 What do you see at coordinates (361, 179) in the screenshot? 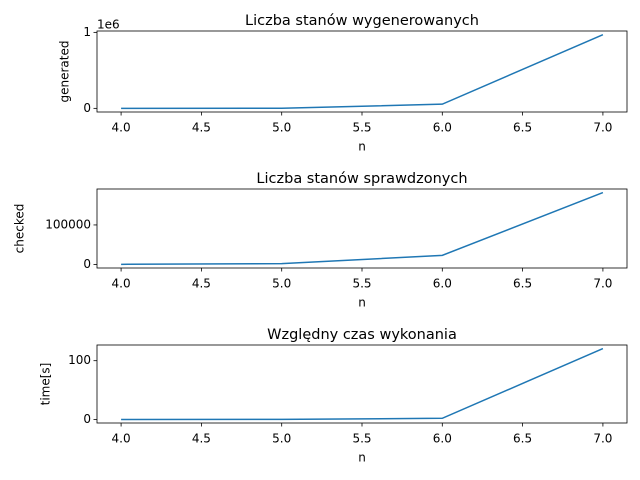
I see `chart-title: Liczba stanów sprawdzonych` at bounding box center [361, 179].